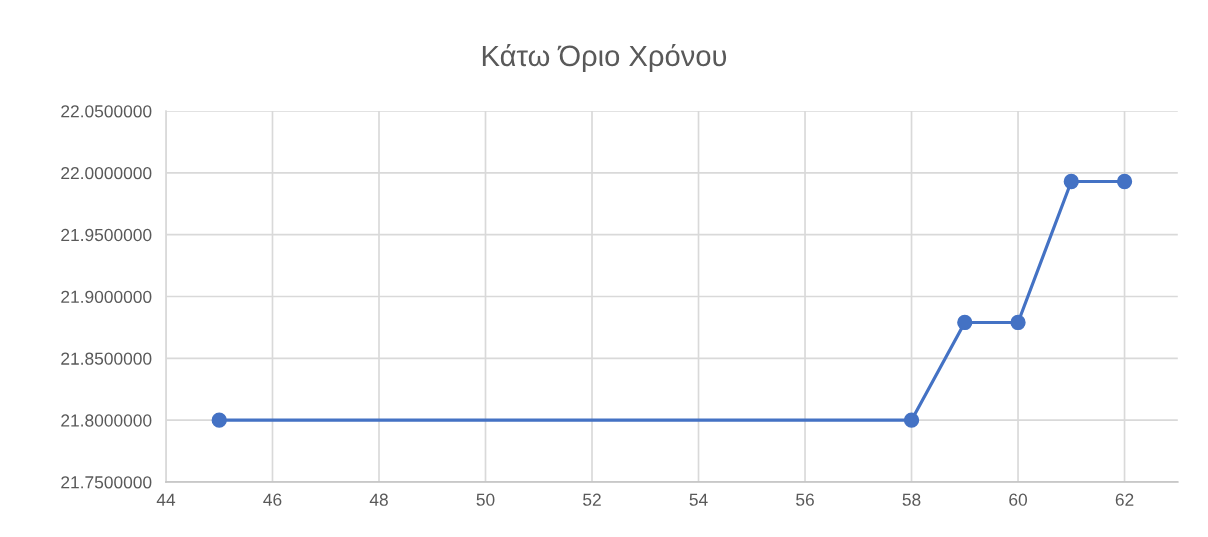  What do you see at coordinates (106, 296) in the screenshot?
I see `y-tick-label: 21.9000000` at bounding box center [106, 296].